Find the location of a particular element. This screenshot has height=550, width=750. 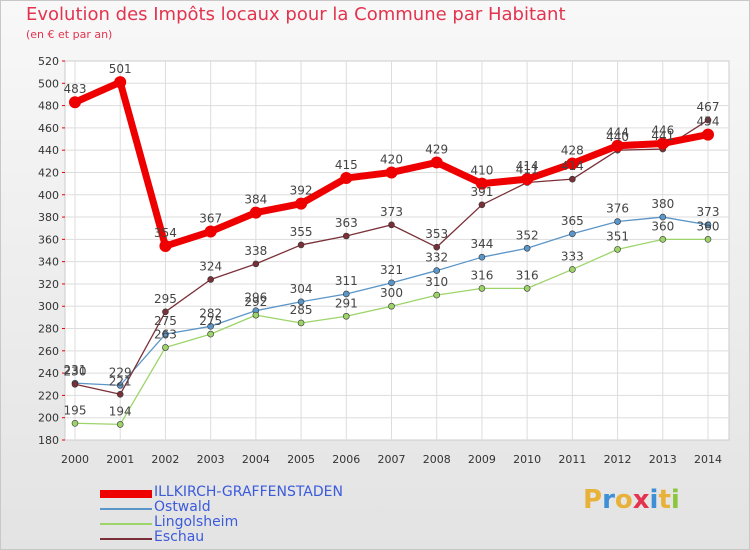

logo-letter: P is located at coordinates (593, 500).